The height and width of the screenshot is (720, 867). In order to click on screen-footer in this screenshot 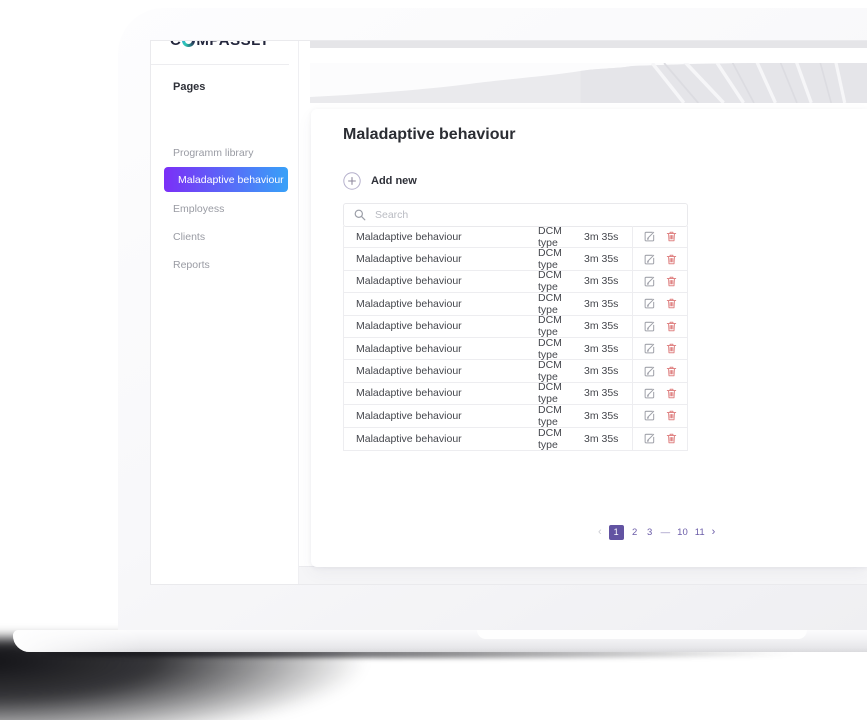, I will do `click(583, 575)`.